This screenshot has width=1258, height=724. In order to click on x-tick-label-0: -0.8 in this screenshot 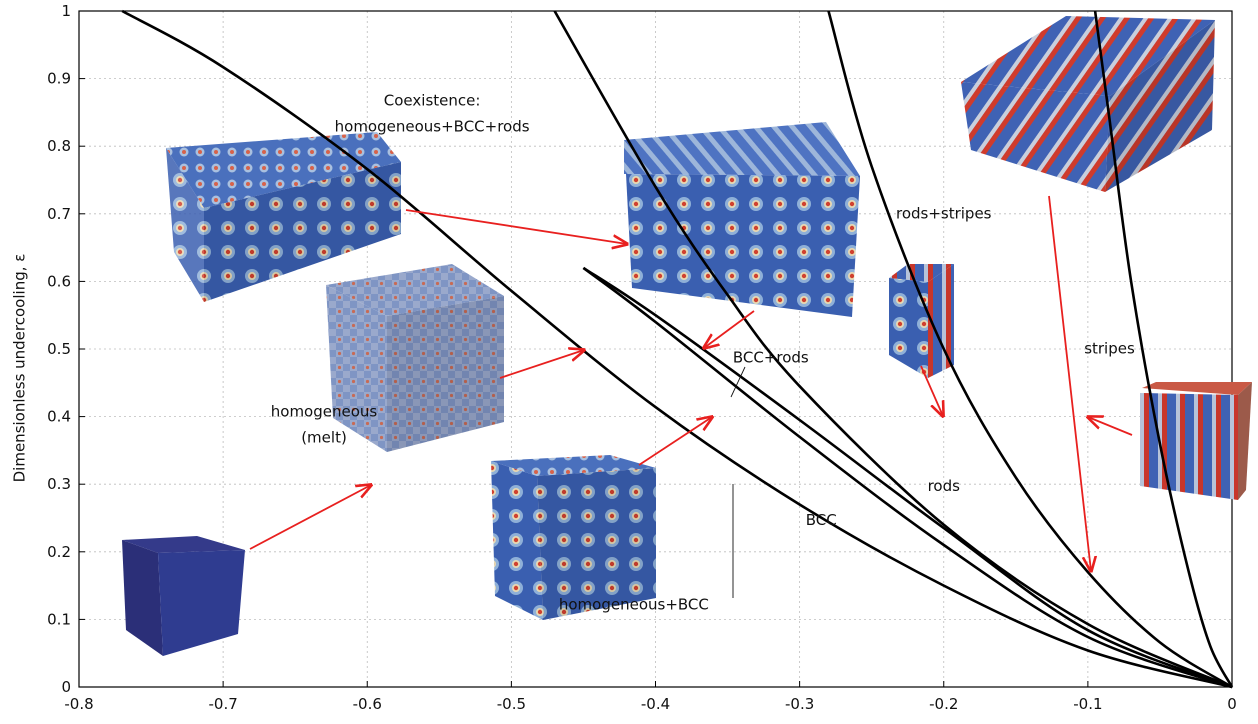, I will do `click(78, 704)`.